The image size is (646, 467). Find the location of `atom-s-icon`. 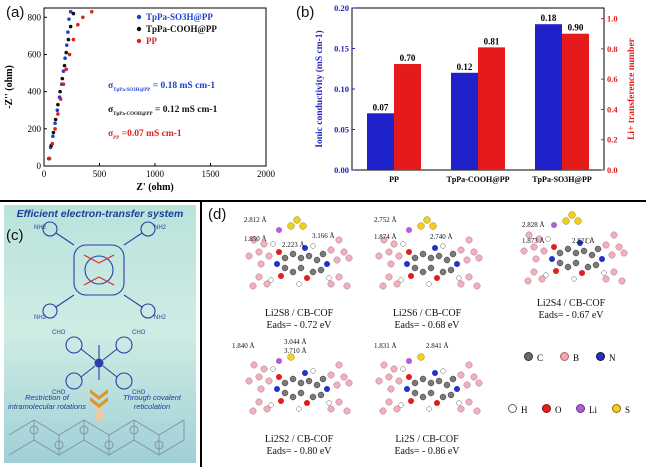

atom-s-icon is located at coordinates (616, 408).